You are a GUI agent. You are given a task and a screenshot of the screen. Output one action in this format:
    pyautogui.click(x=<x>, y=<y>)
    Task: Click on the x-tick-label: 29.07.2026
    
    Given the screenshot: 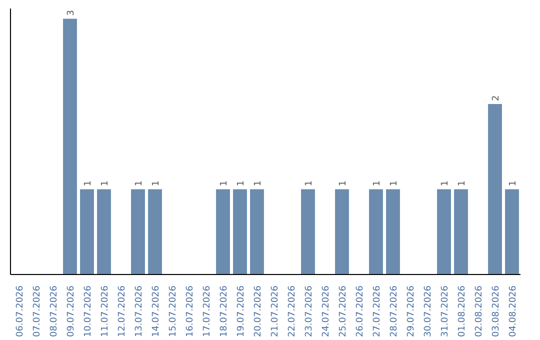 What is the action you would take?
    pyautogui.click(x=411, y=311)
    